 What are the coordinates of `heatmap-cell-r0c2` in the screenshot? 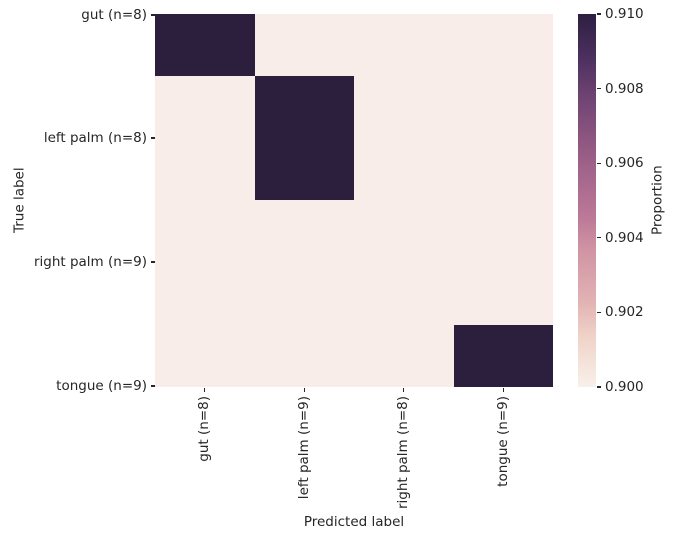 It's located at (404, 45).